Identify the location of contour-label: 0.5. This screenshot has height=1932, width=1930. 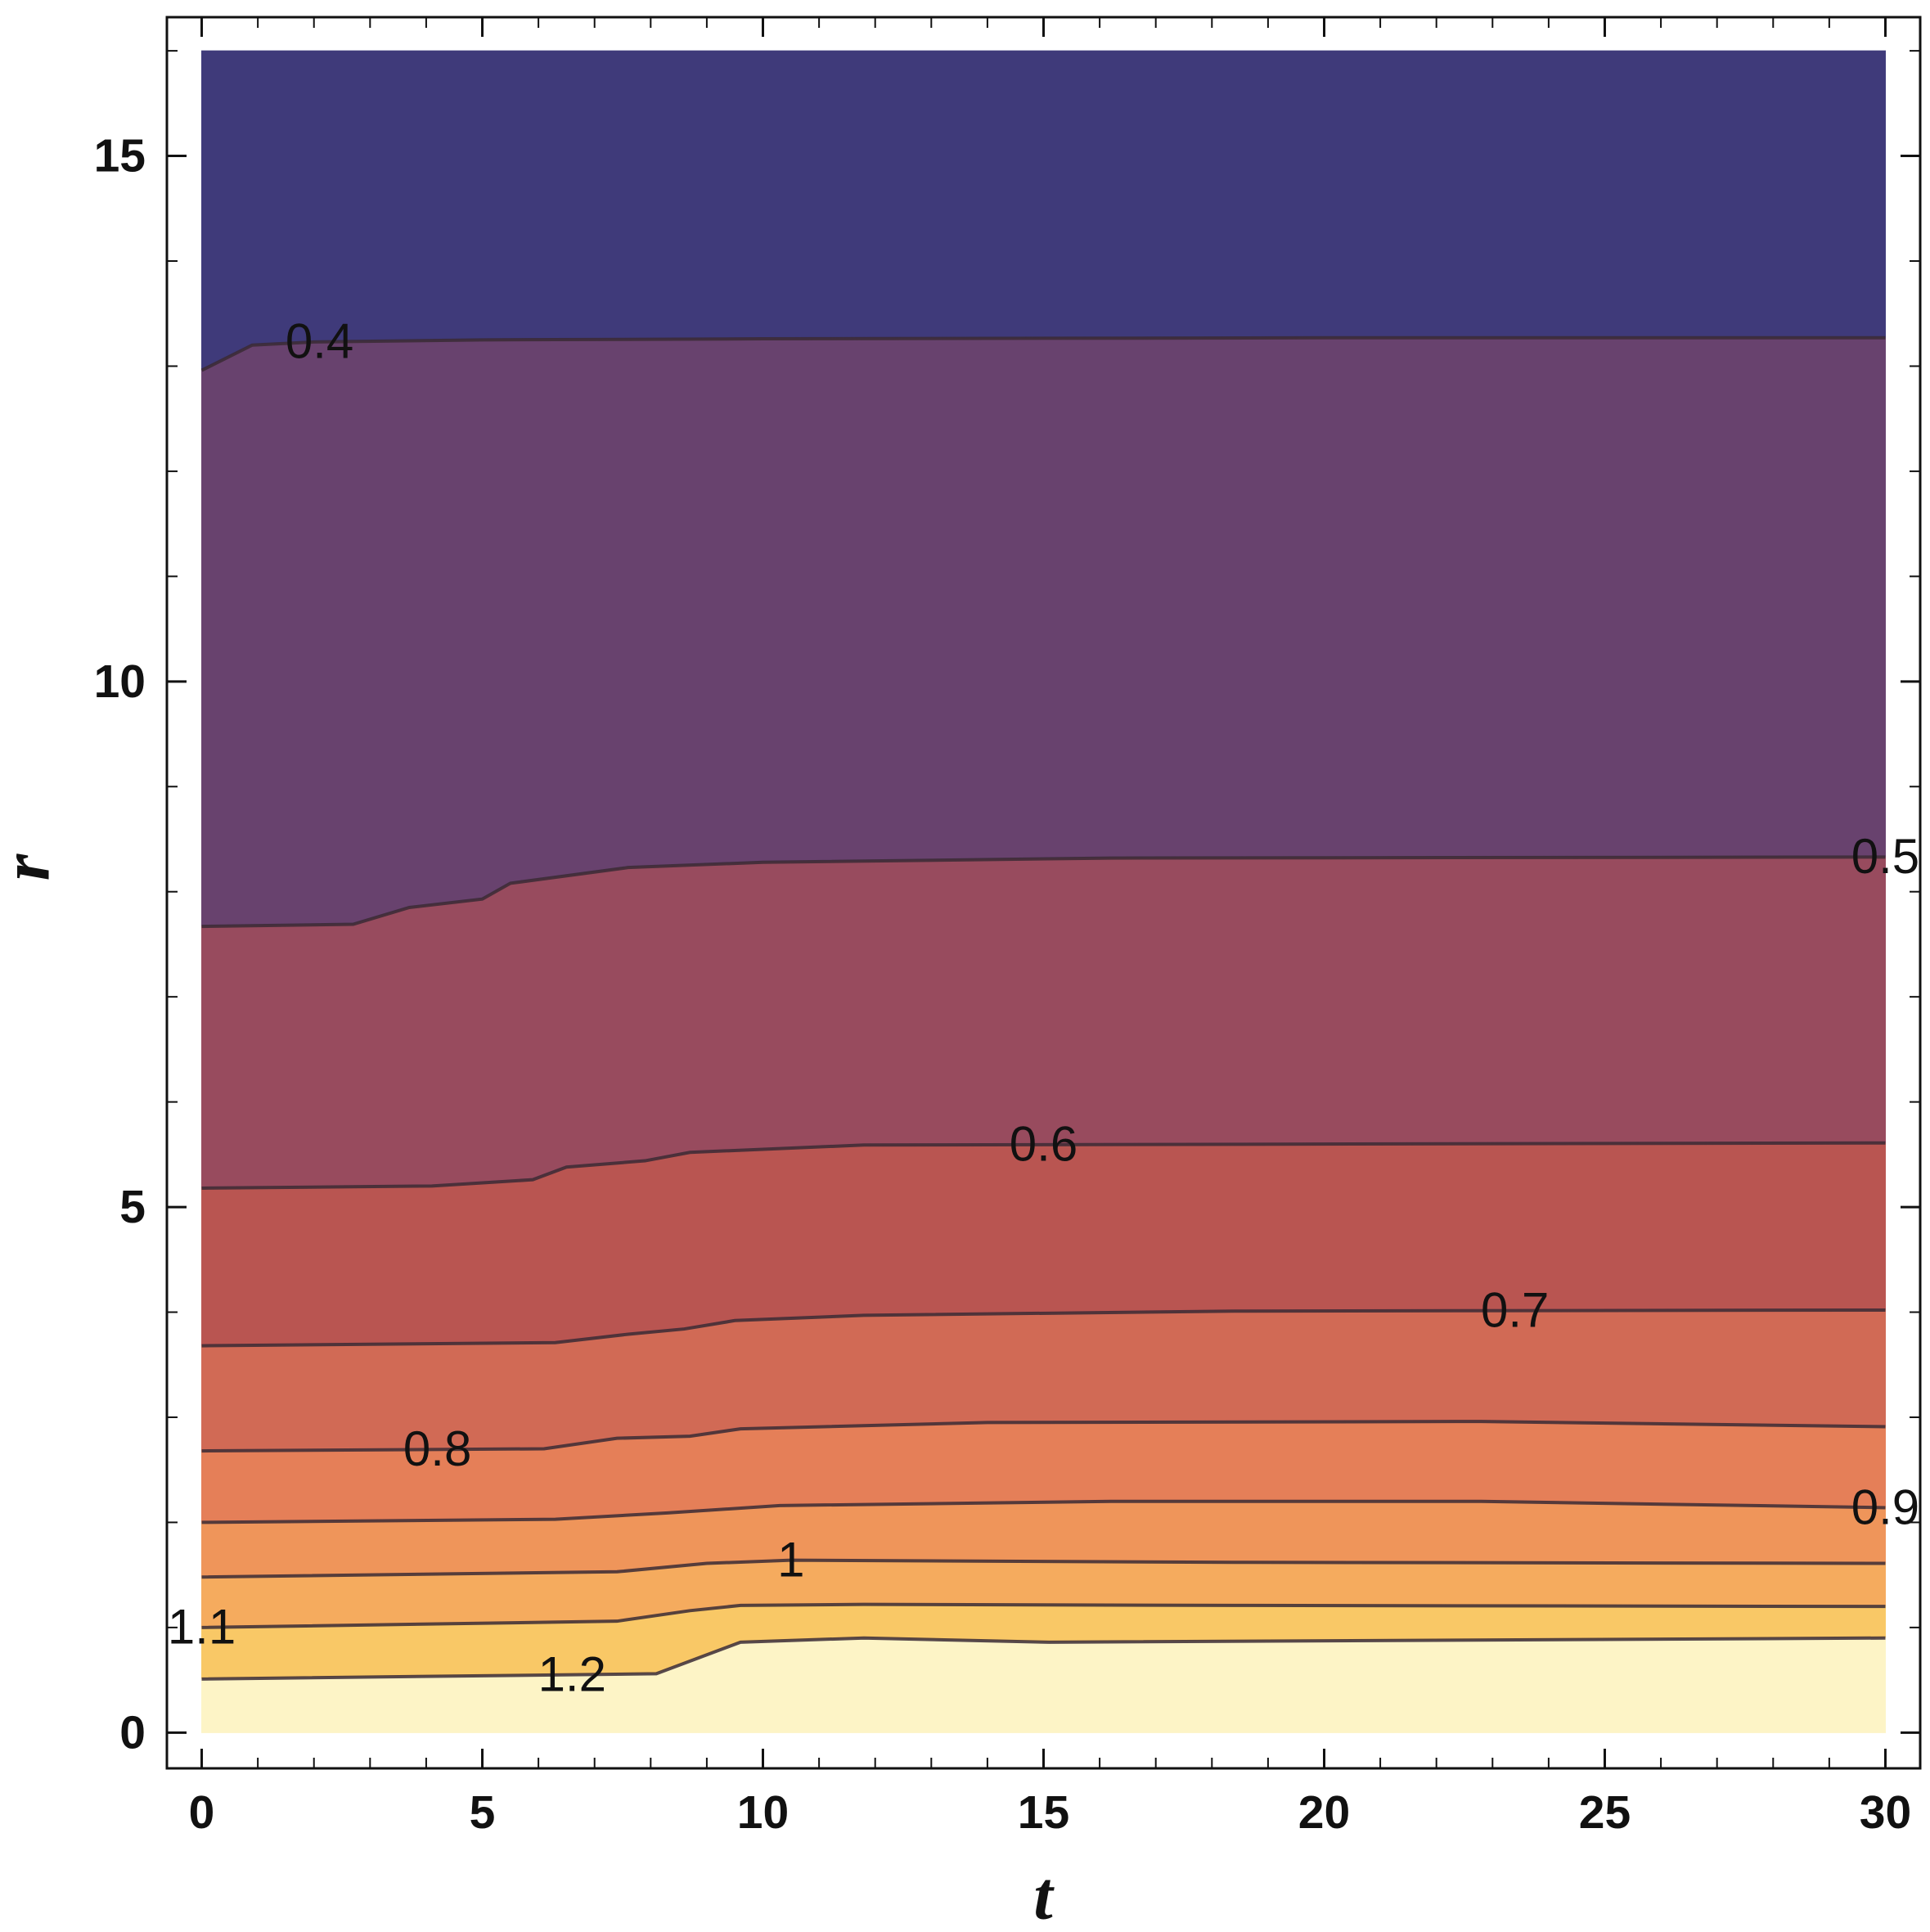
(1885, 856).